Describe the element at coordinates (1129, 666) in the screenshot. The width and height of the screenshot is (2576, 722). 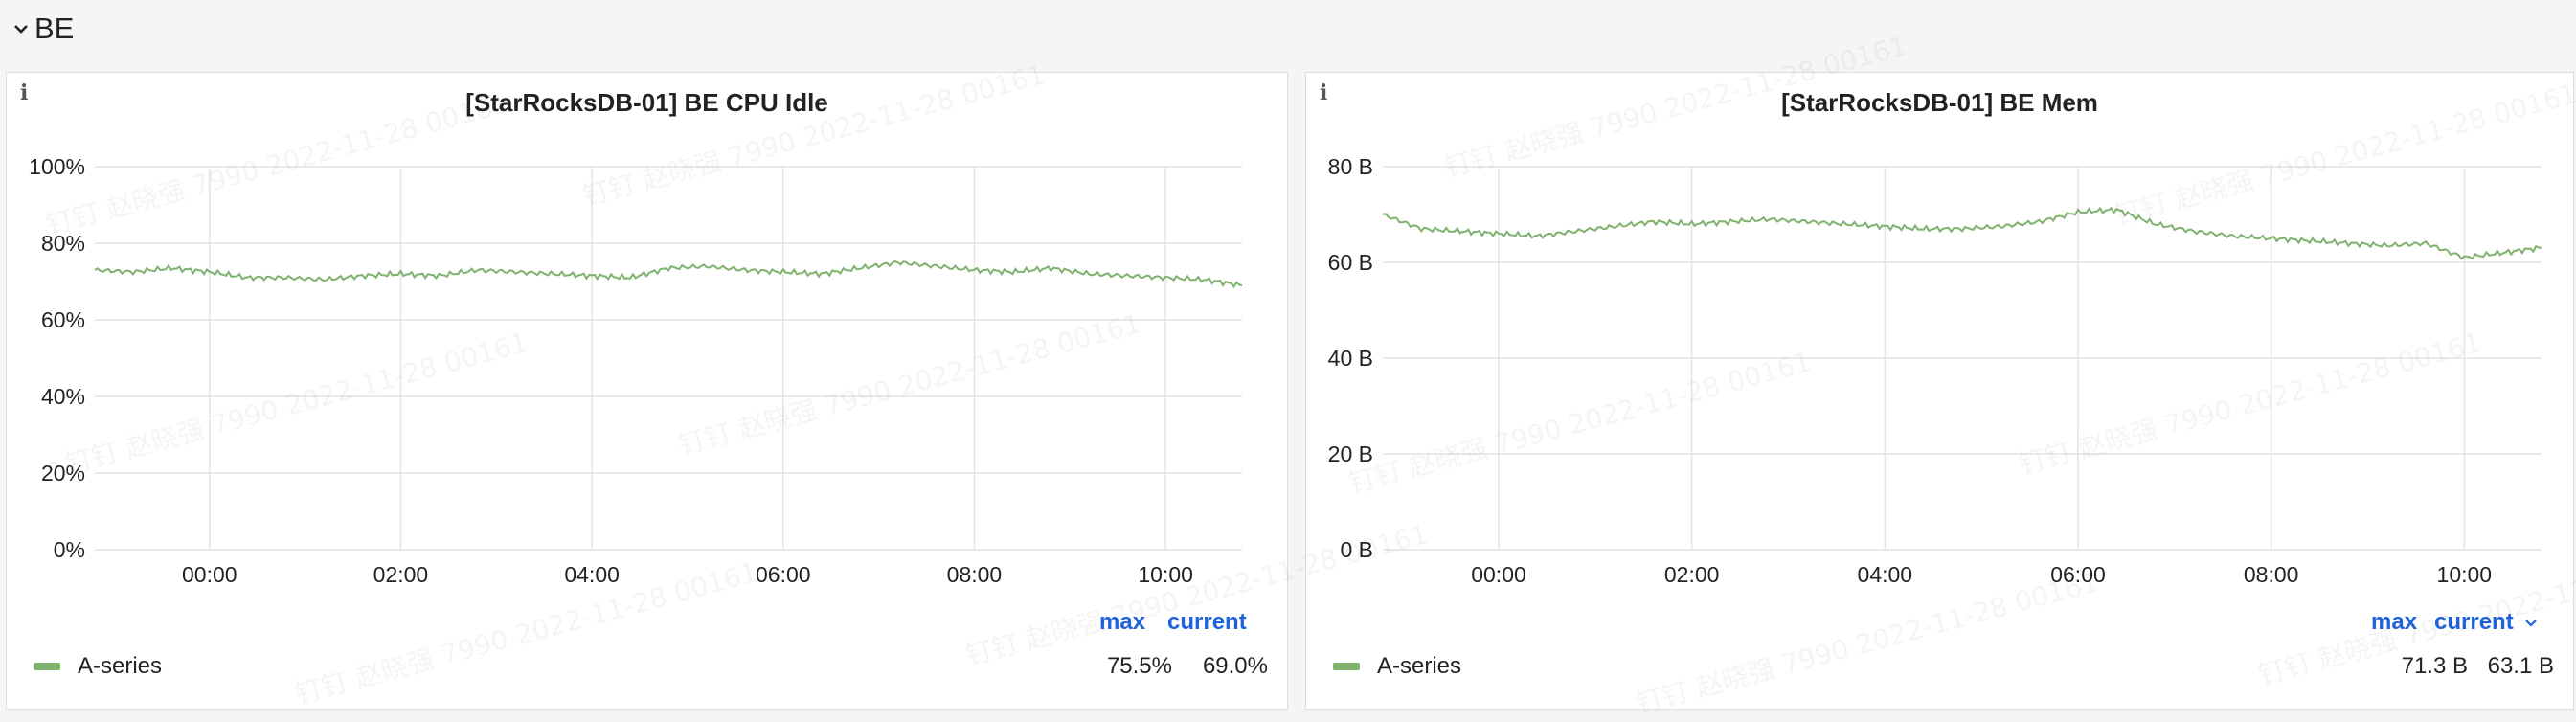
I see `legend-max-value: 75.5%` at that location.